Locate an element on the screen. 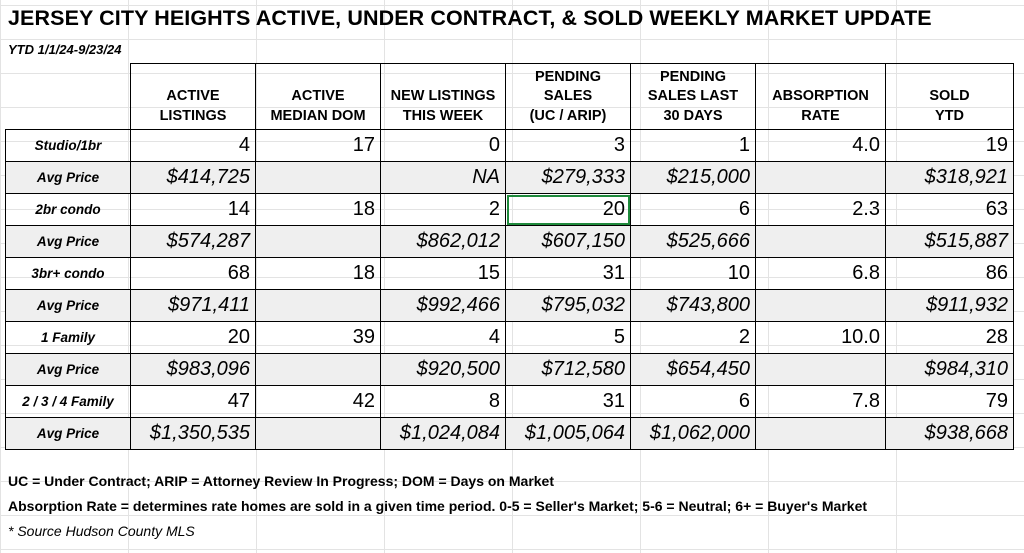 The height and width of the screenshot is (553, 1024). row-label-cell: 1 Family is located at coordinates (68, 337).